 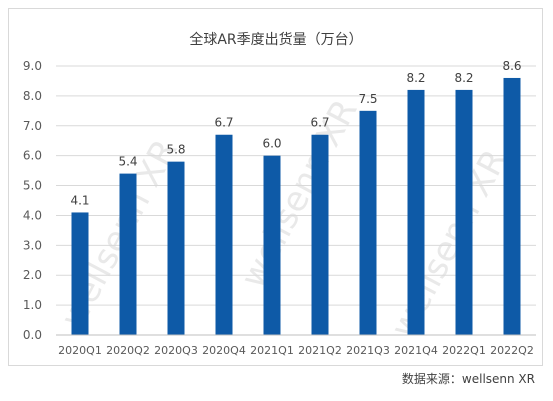 I want to click on data-label-2020Q3: 5.8, so click(x=175, y=150).